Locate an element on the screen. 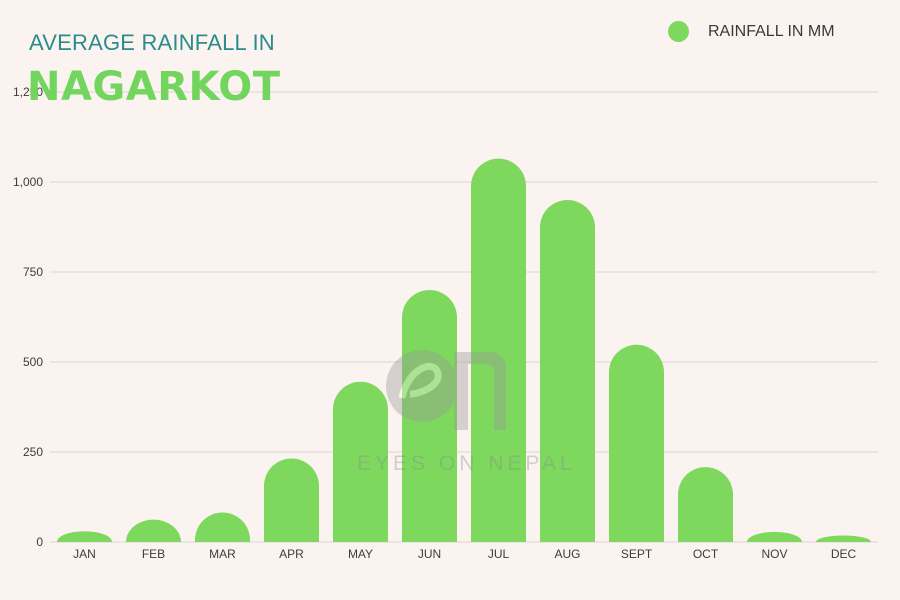  bar-may is located at coordinates (360, 461).